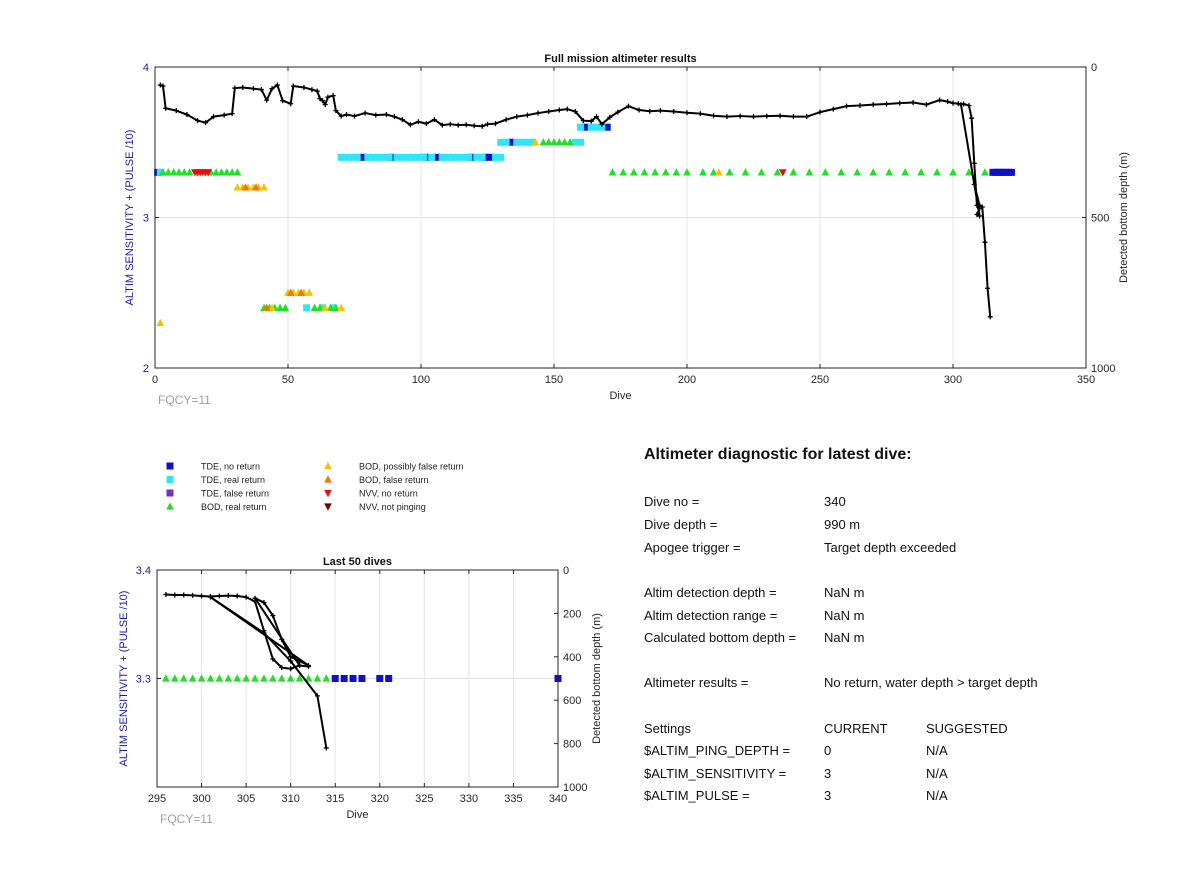 This screenshot has width=1200, height=885. Describe the element at coordinates (696, 682) in the screenshot. I see `results-label: Altimeter results =` at that location.